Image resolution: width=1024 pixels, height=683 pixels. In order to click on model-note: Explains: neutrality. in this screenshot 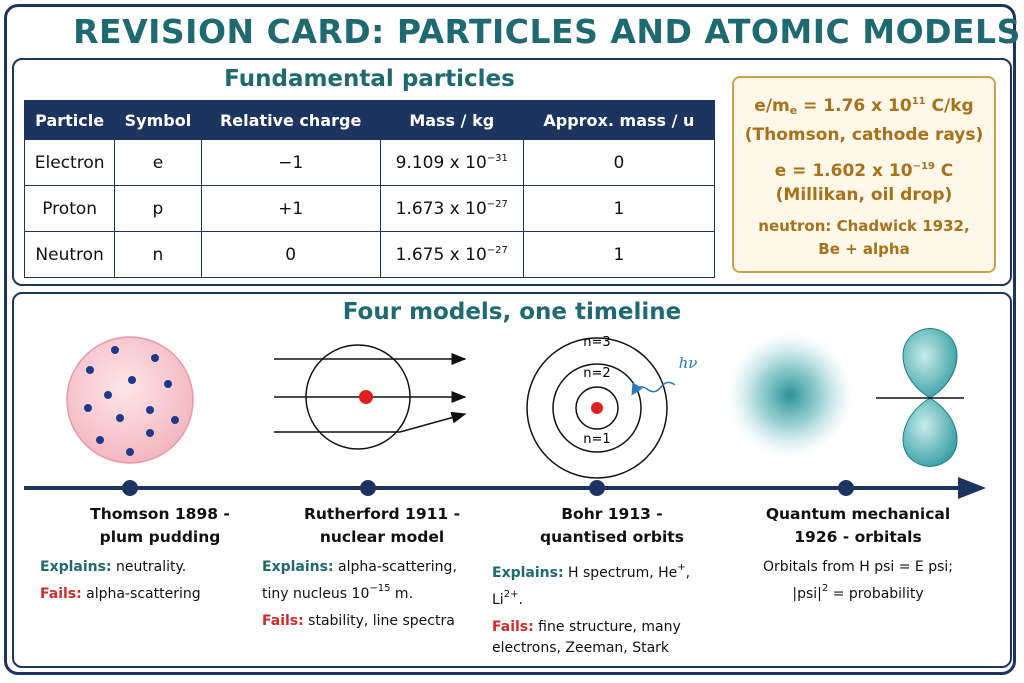, I will do `click(160, 567)`.